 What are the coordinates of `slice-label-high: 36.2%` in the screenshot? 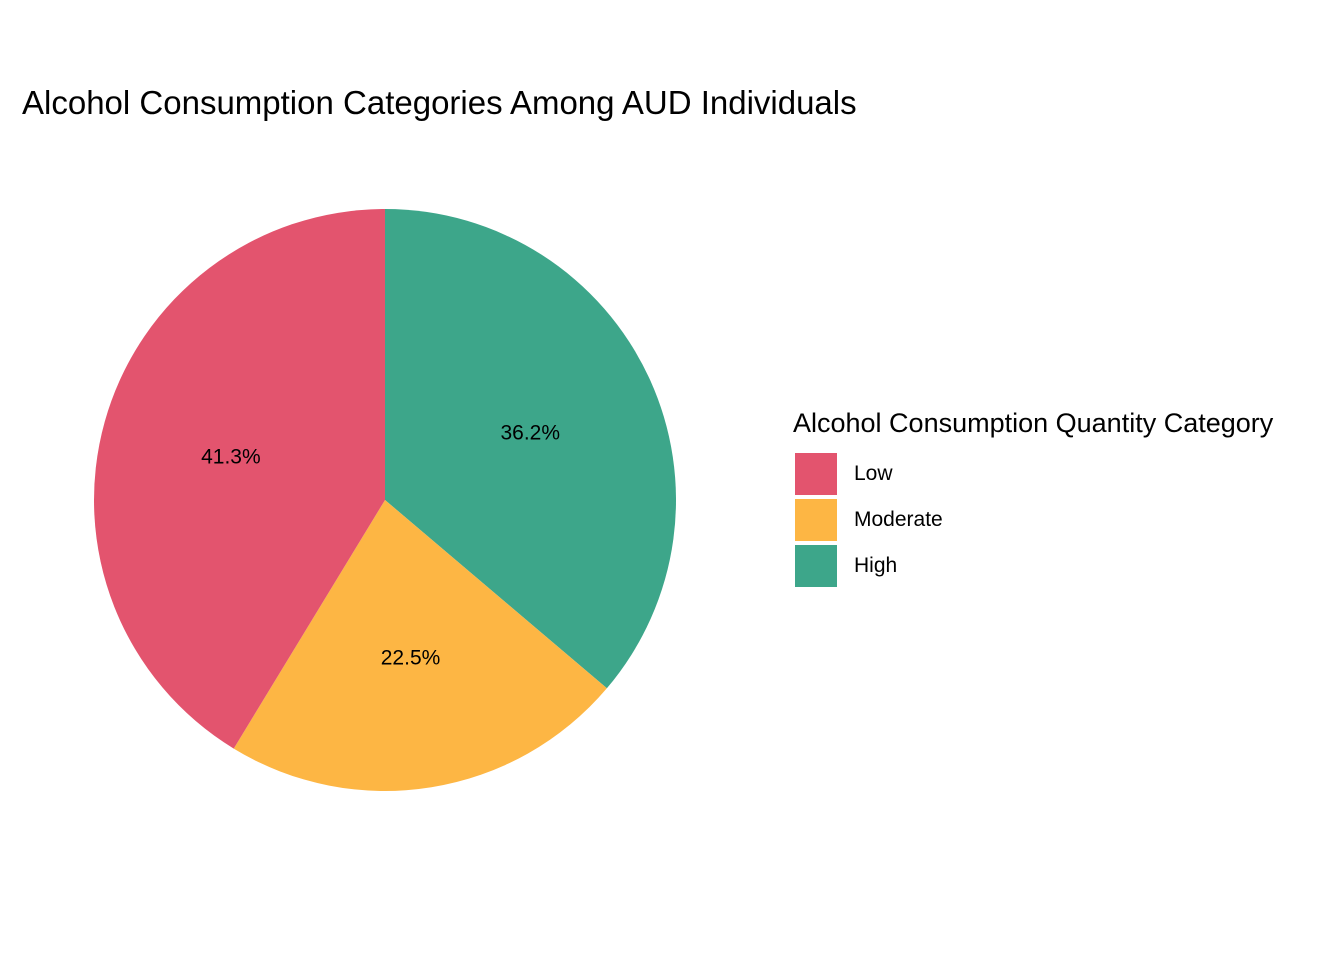 It's located at (530, 432).